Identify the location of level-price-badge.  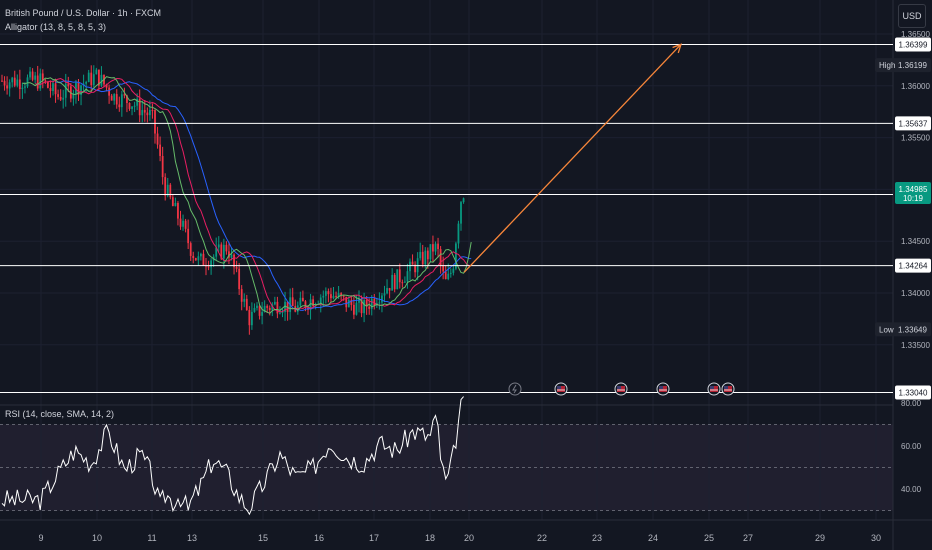
(913, 123).